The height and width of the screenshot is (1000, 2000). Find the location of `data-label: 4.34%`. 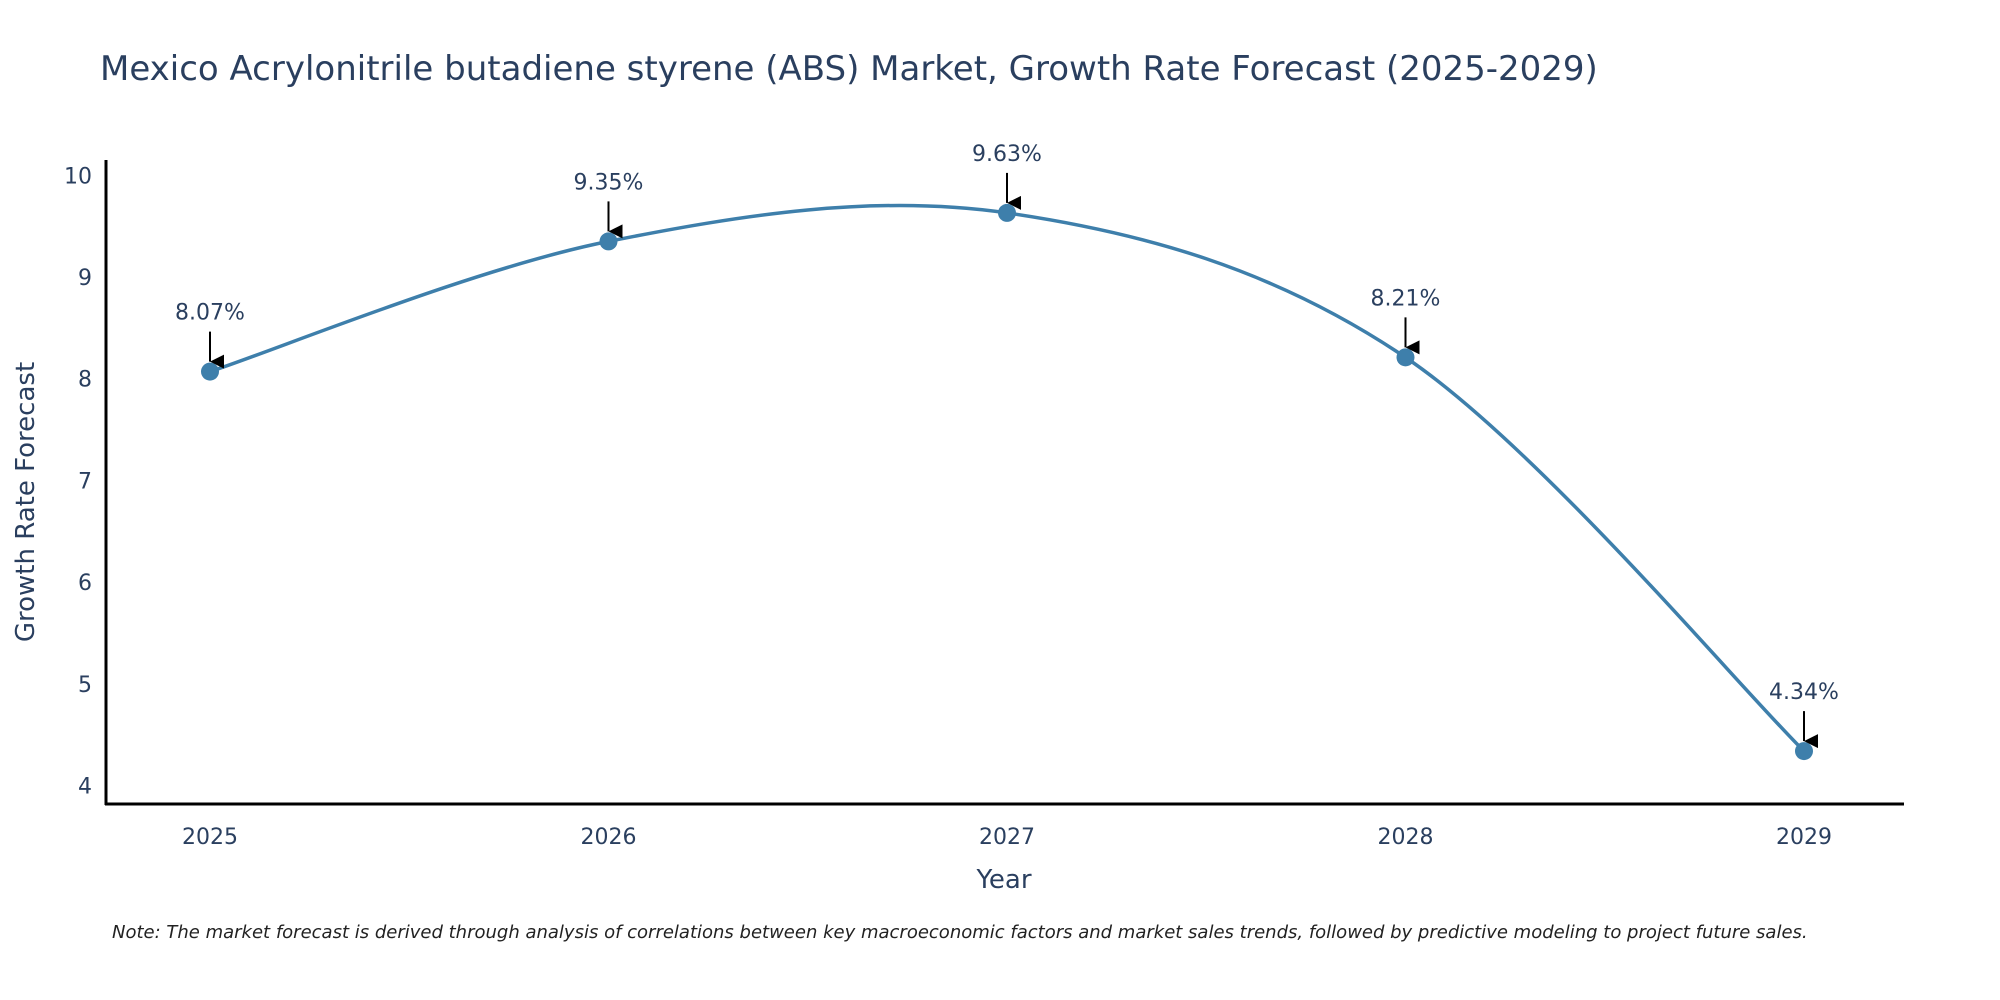

data-label: 4.34% is located at coordinates (1804, 692).